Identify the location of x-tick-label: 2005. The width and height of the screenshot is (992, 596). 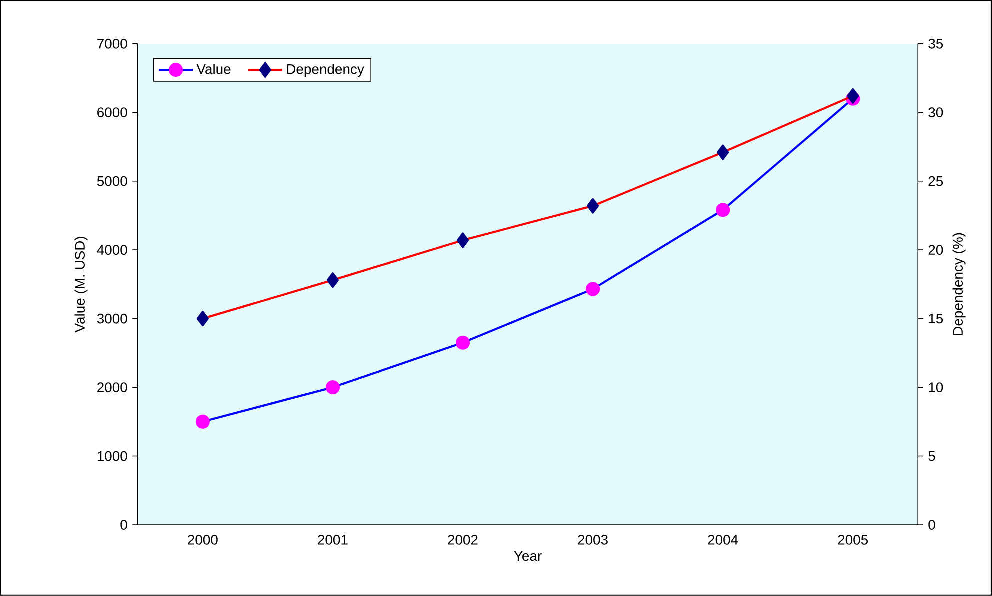
(853, 540).